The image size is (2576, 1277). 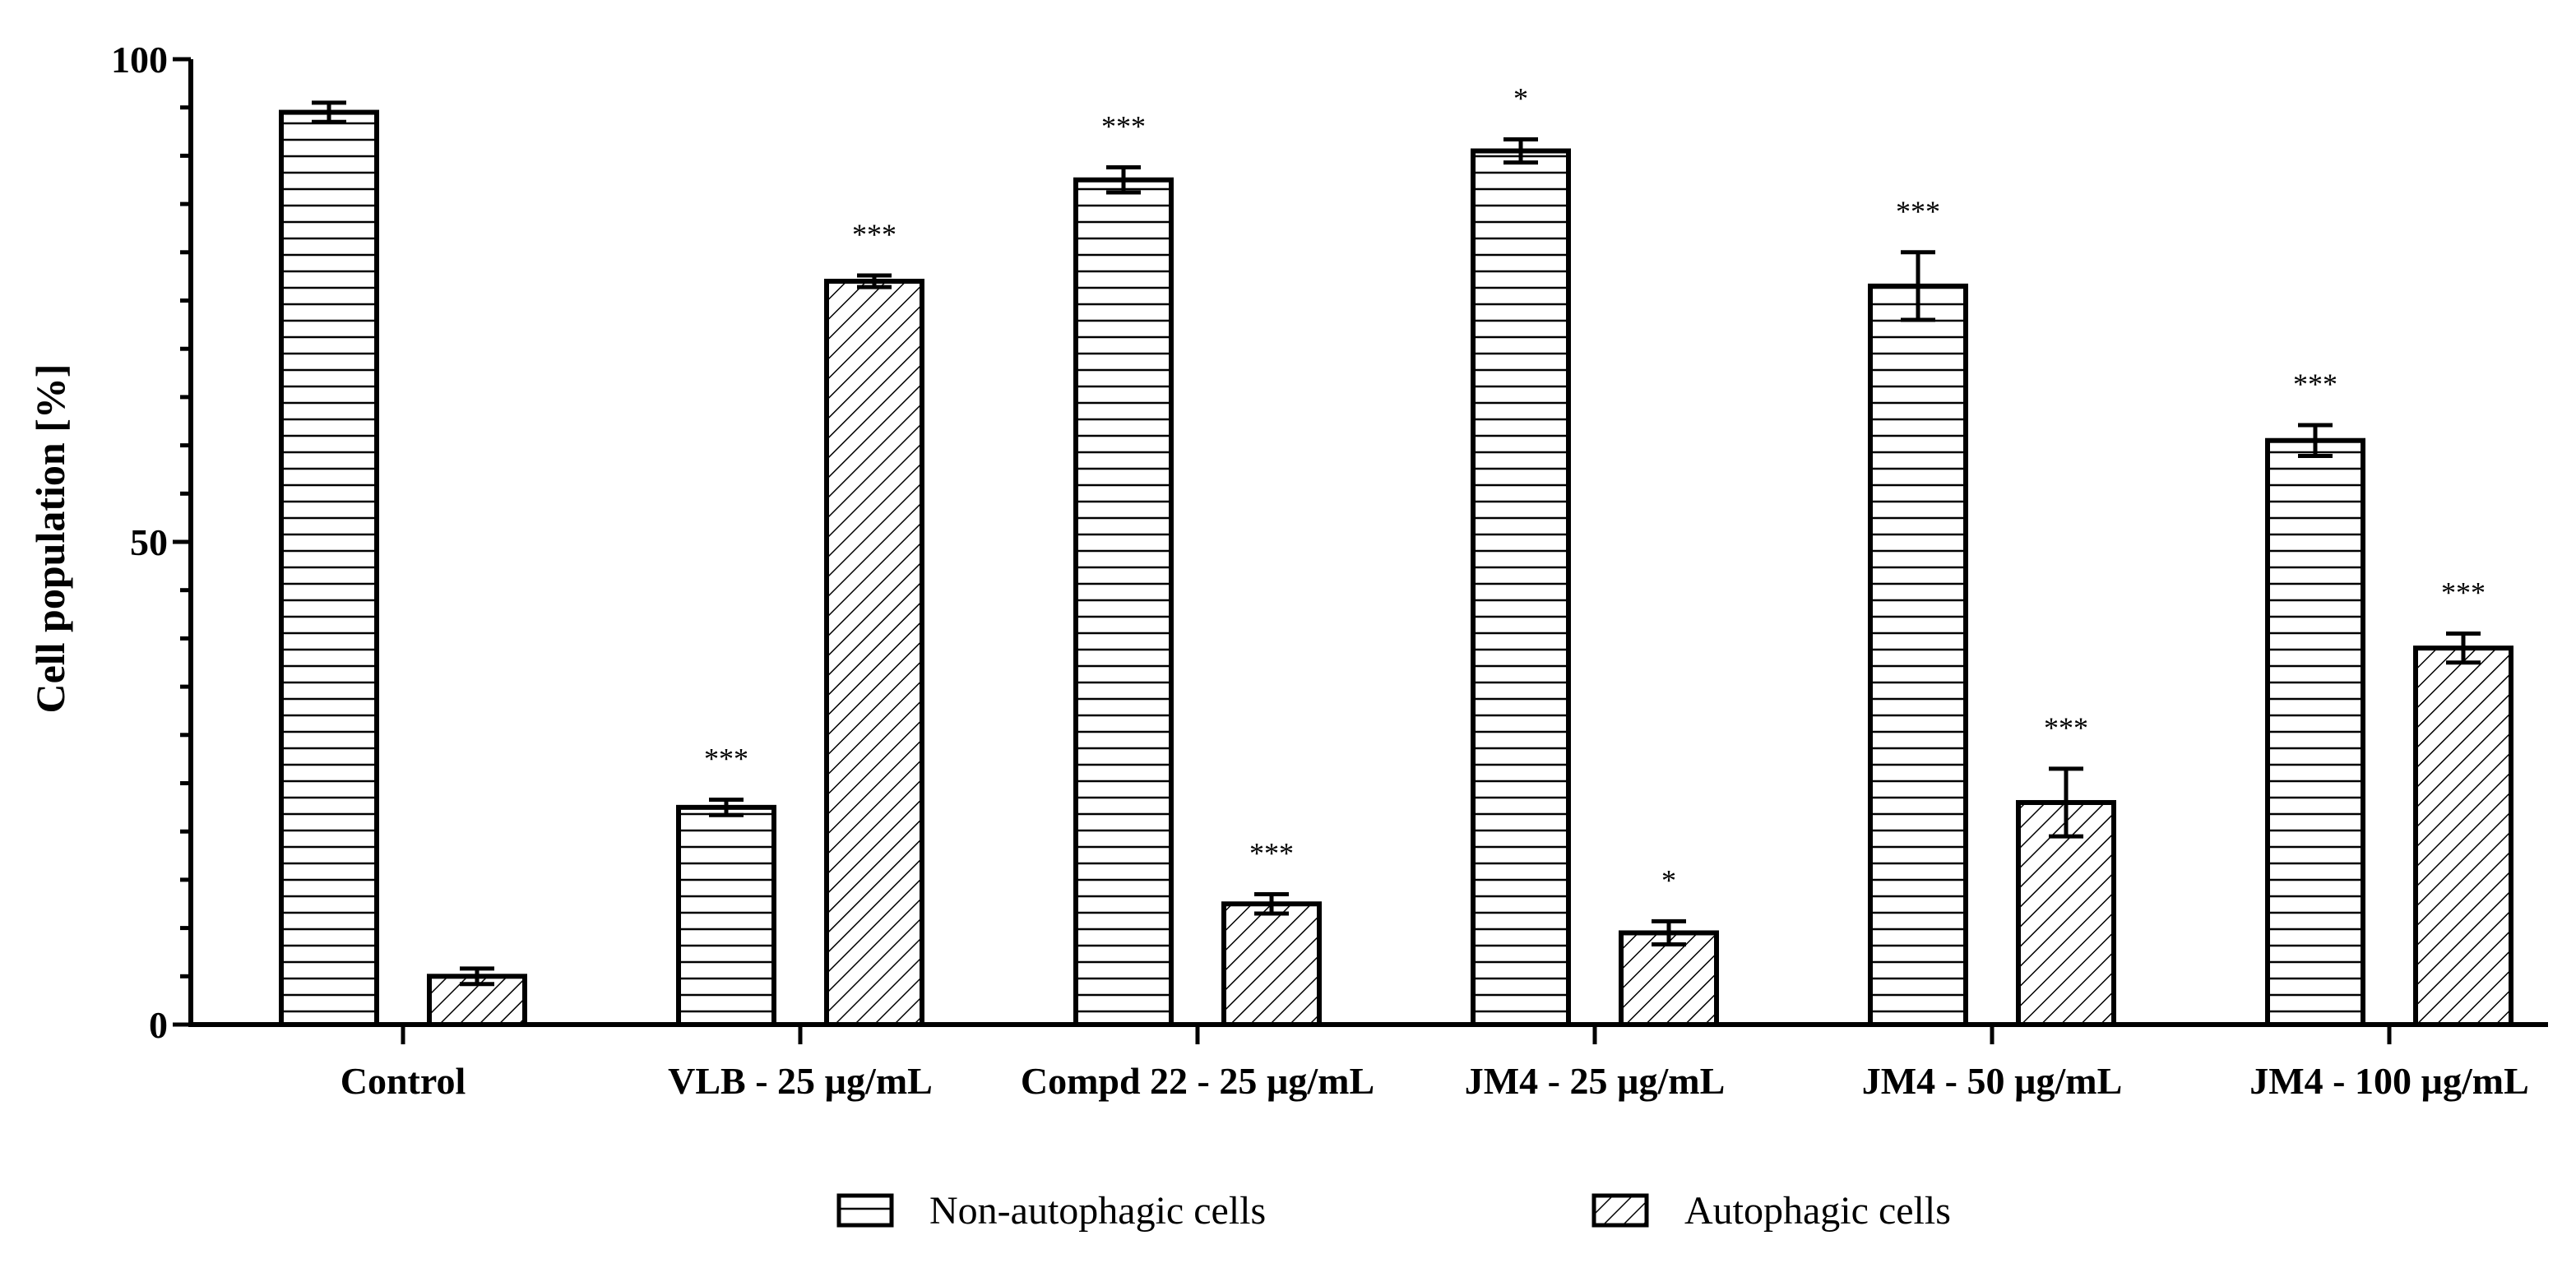 I want to click on x-tick-label: JM4 - 50 µg/mL, so click(x=1992, y=1081).